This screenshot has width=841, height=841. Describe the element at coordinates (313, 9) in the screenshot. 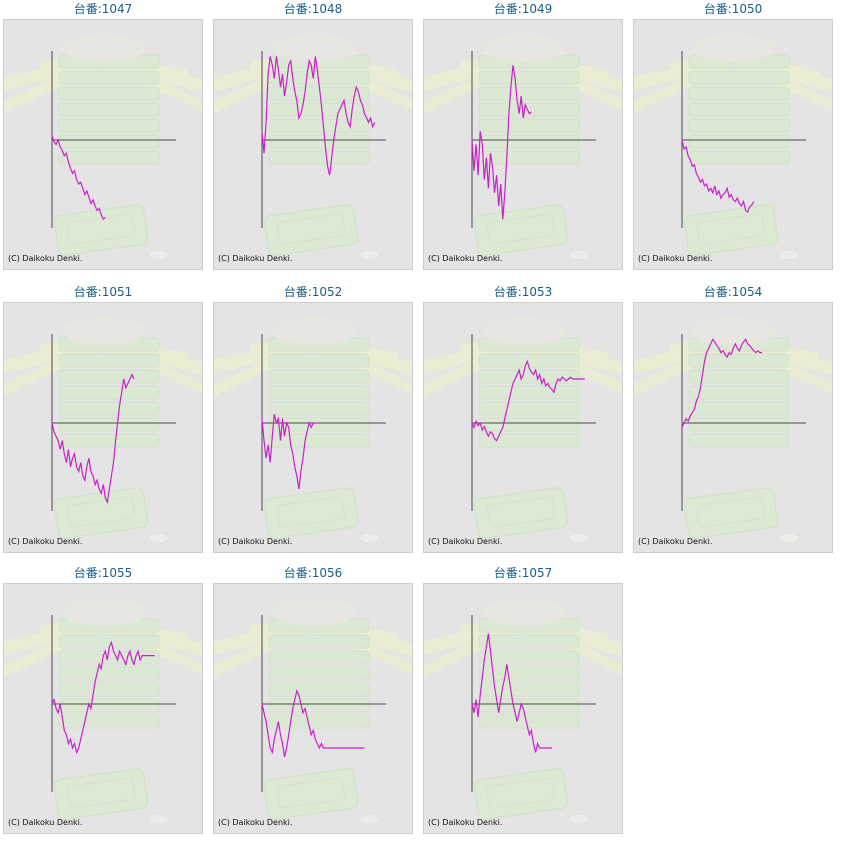

I see `chart-title: 台番:1048` at that location.